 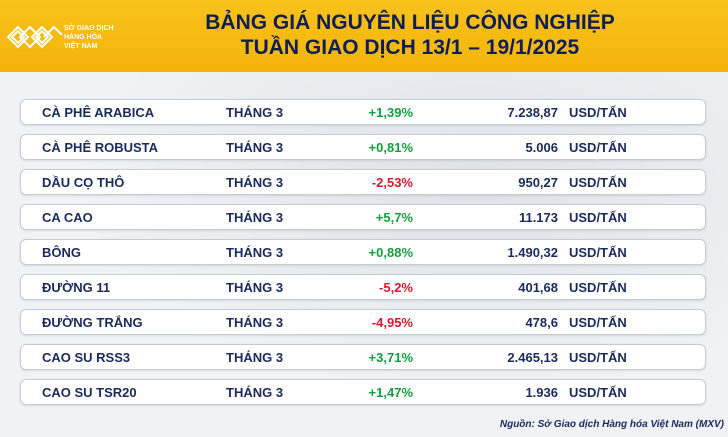 What do you see at coordinates (363, 322) in the screenshot?
I see `table-row: ĐƯỜNG TRẮNG THÁNG 3 -4,95% 478,6 USD/TẤN` at bounding box center [363, 322].